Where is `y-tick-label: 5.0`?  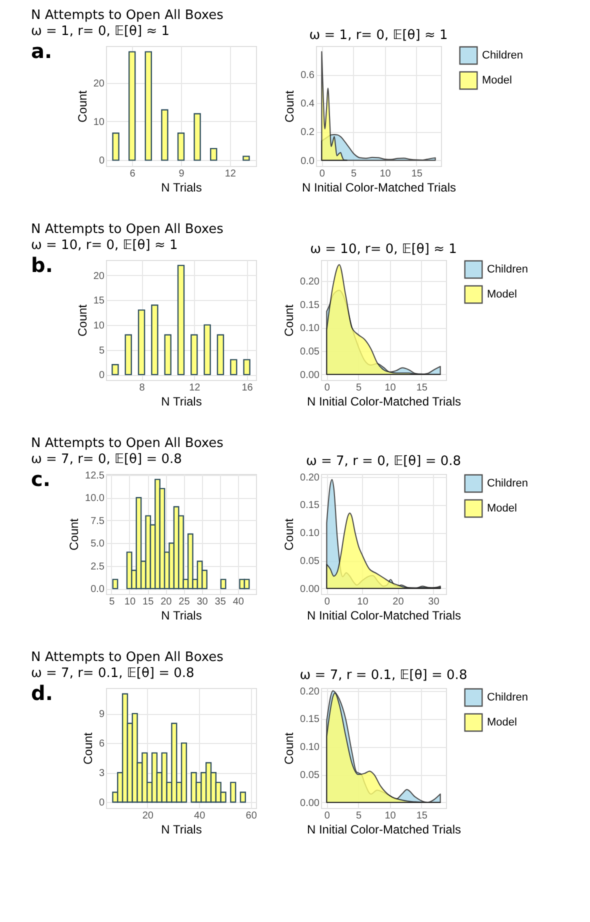
y-tick-label: 5.0 is located at coordinates (97, 544).